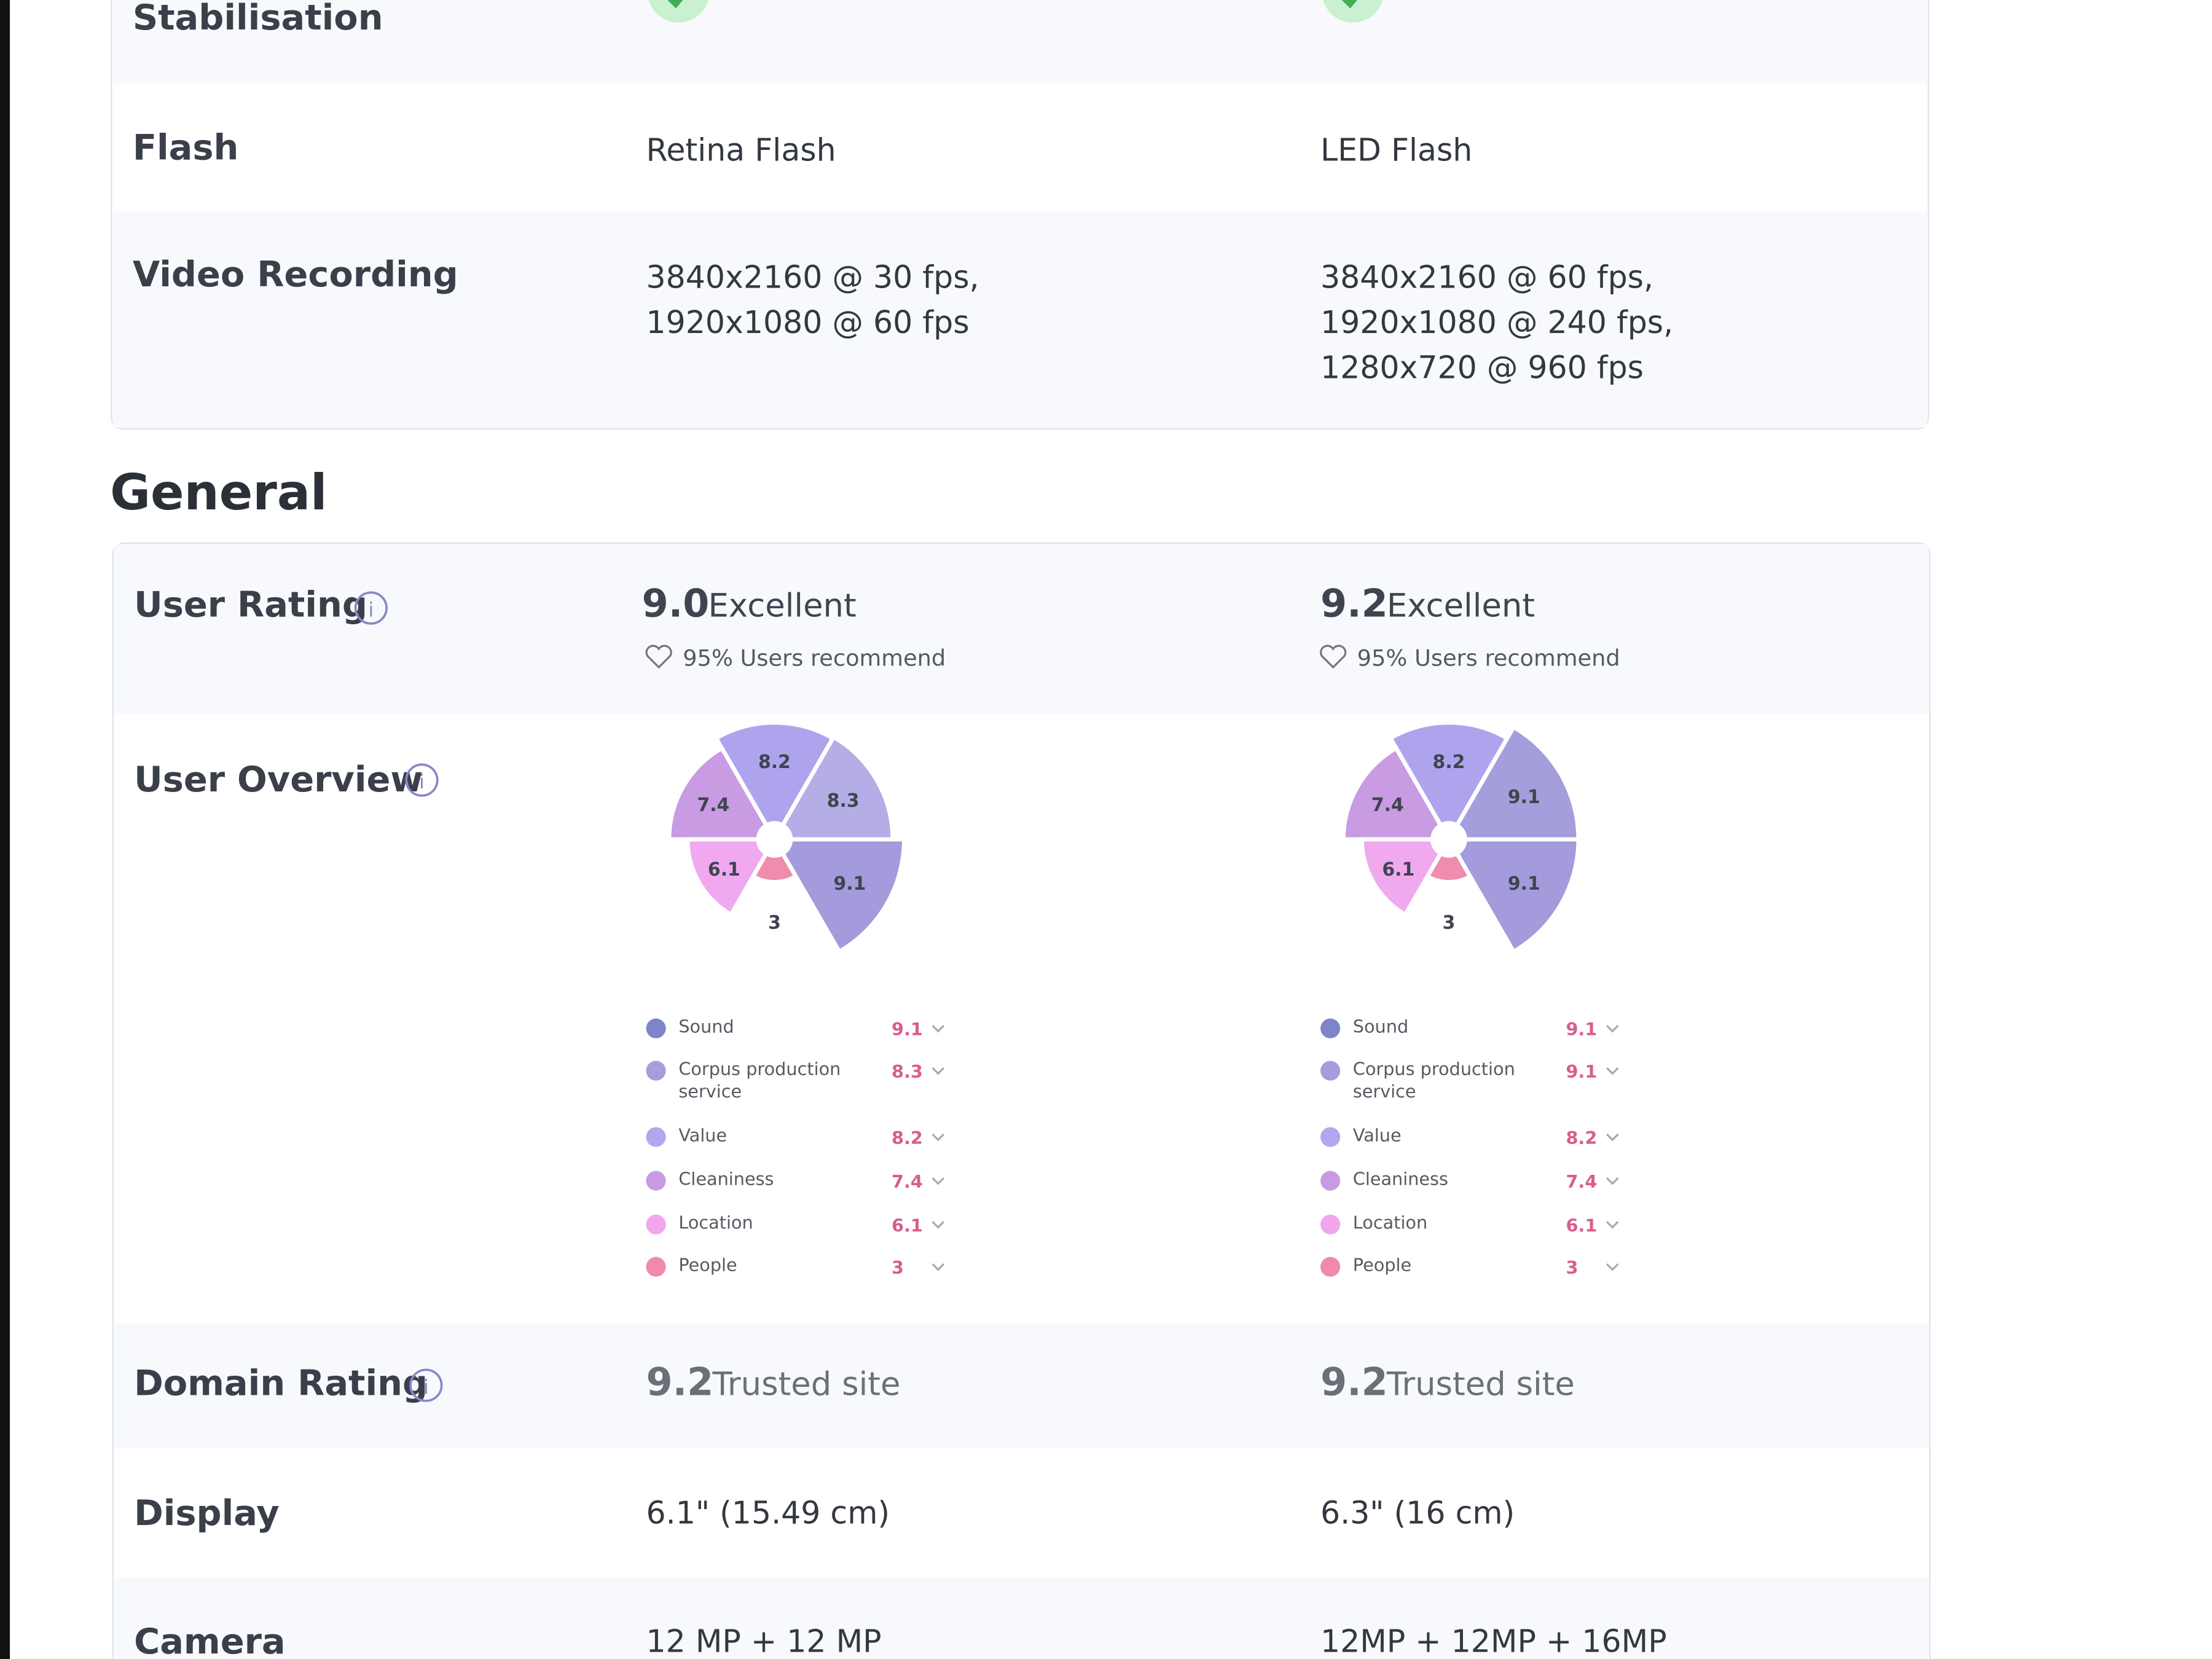 This screenshot has height=1659, width=2212. What do you see at coordinates (1496, 322) in the screenshot?
I see `row-value: 1920x1080 @ 240 fps,` at bounding box center [1496, 322].